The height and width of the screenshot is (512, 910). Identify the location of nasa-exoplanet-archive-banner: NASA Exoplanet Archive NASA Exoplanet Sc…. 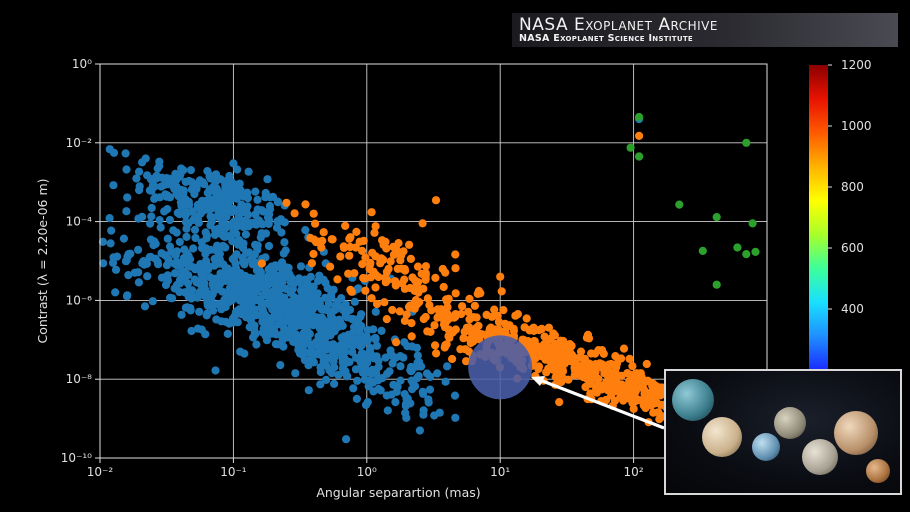
(705, 30).